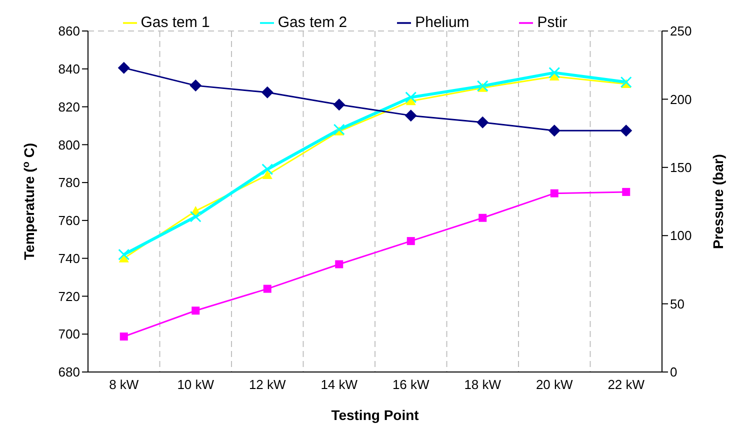 The width and height of the screenshot is (740, 440). What do you see at coordinates (442, 22) in the screenshot?
I see `legend-label: Phelium` at bounding box center [442, 22].